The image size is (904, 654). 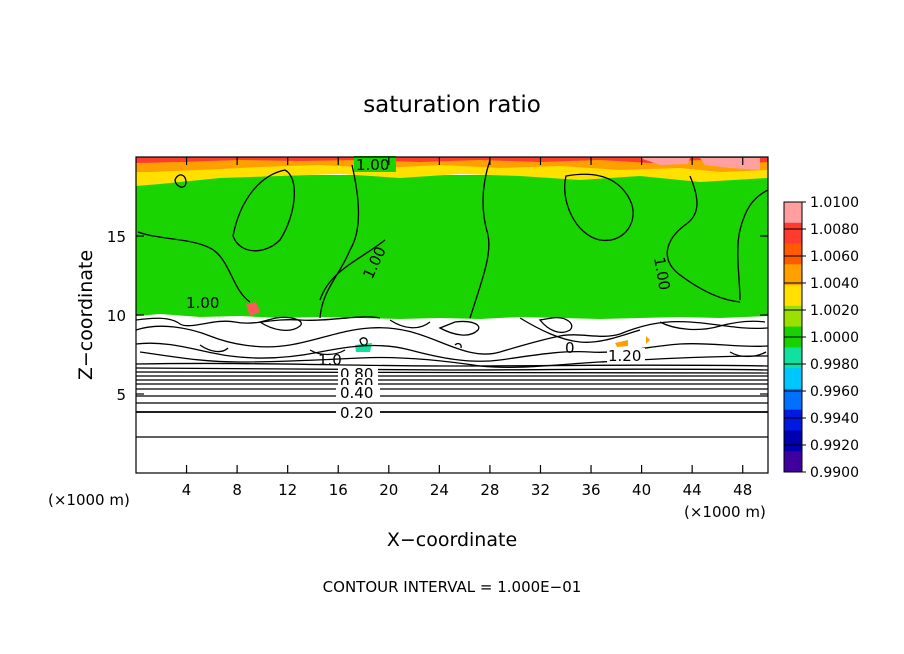 What do you see at coordinates (338, 490) in the screenshot?
I see `x-tick-label: 16` at bounding box center [338, 490].